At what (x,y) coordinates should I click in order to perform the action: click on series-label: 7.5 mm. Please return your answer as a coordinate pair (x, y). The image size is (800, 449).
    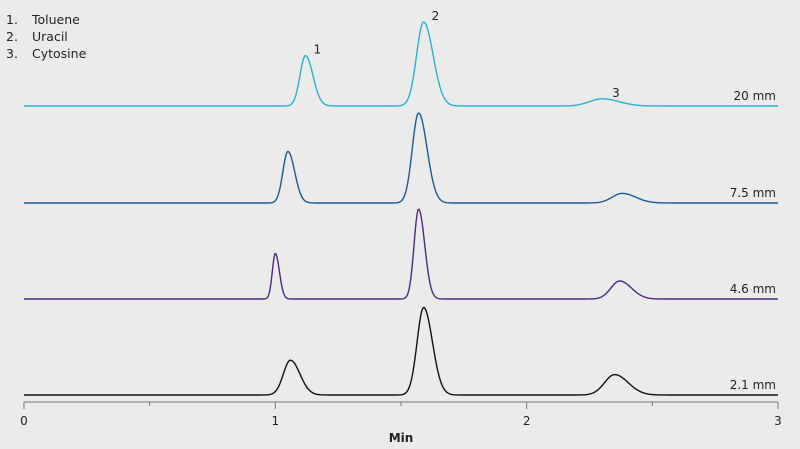
    Looking at the image, I should click on (753, 193).